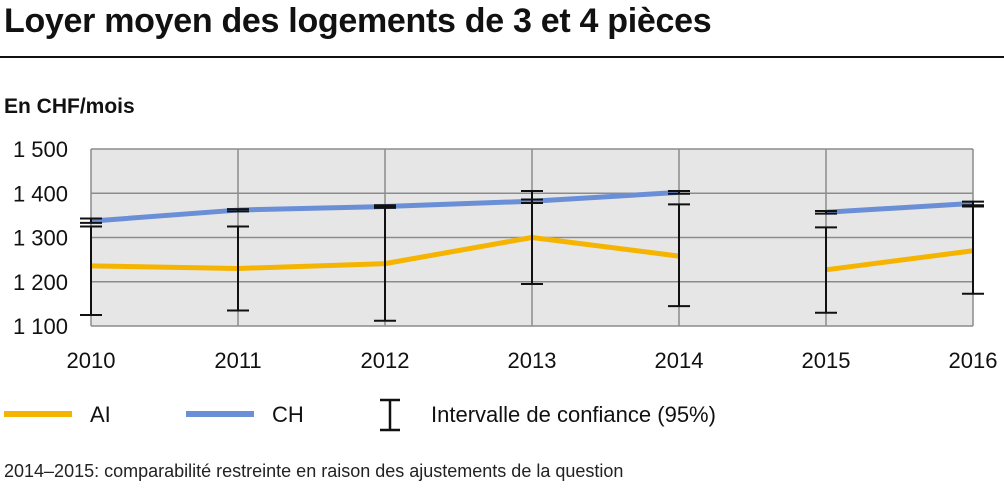  Describe the element at coordinates (288, 414) in the screenshot. I see `legend-label-ch: CH` at that location.